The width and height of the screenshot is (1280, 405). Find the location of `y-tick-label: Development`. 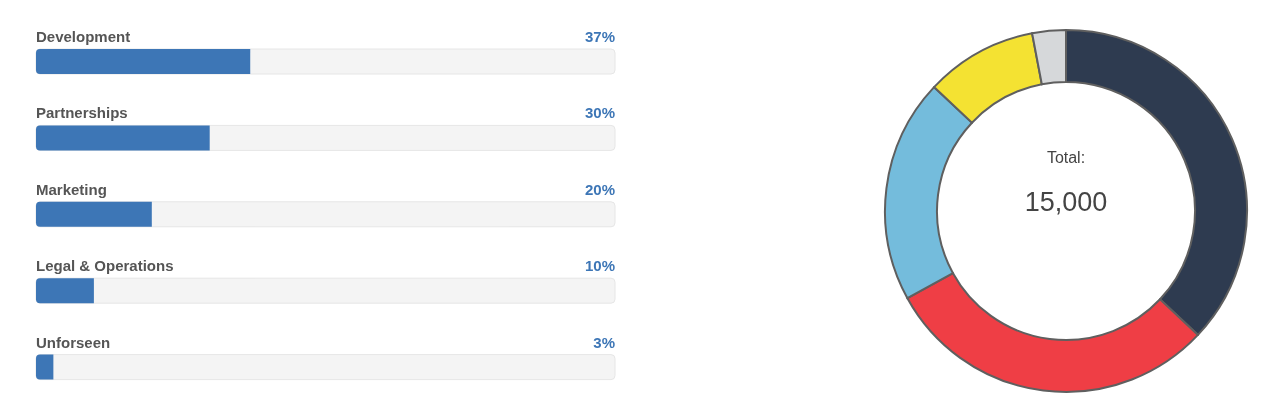

y-tick-label: Development is located at coordinates (83, 36).